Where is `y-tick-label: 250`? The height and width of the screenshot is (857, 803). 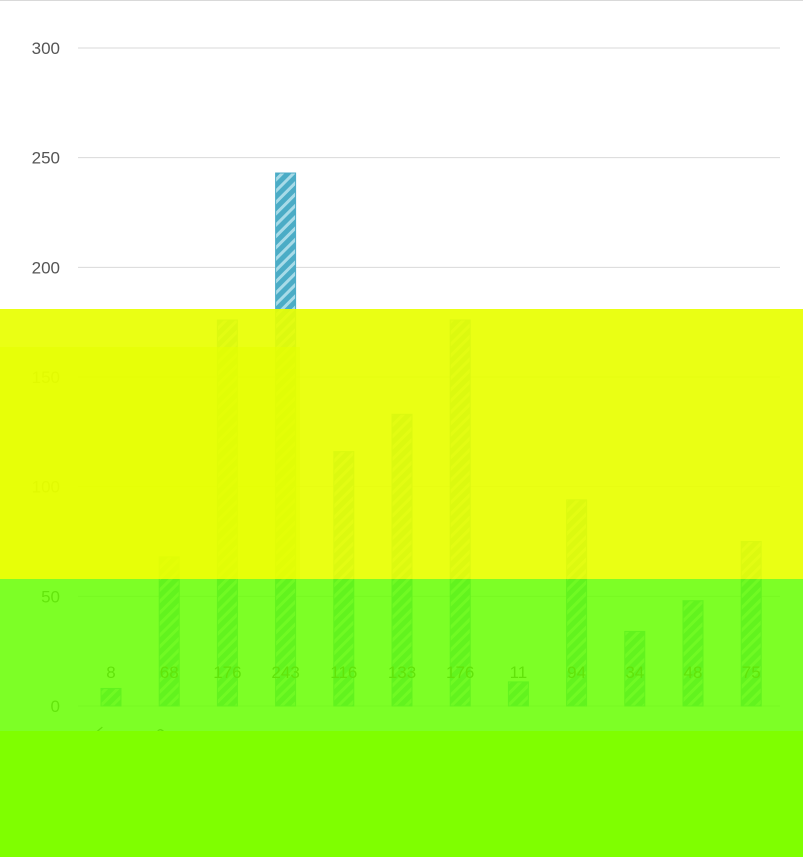
y-tick-label: 250 is located at coordinates (46, 158).